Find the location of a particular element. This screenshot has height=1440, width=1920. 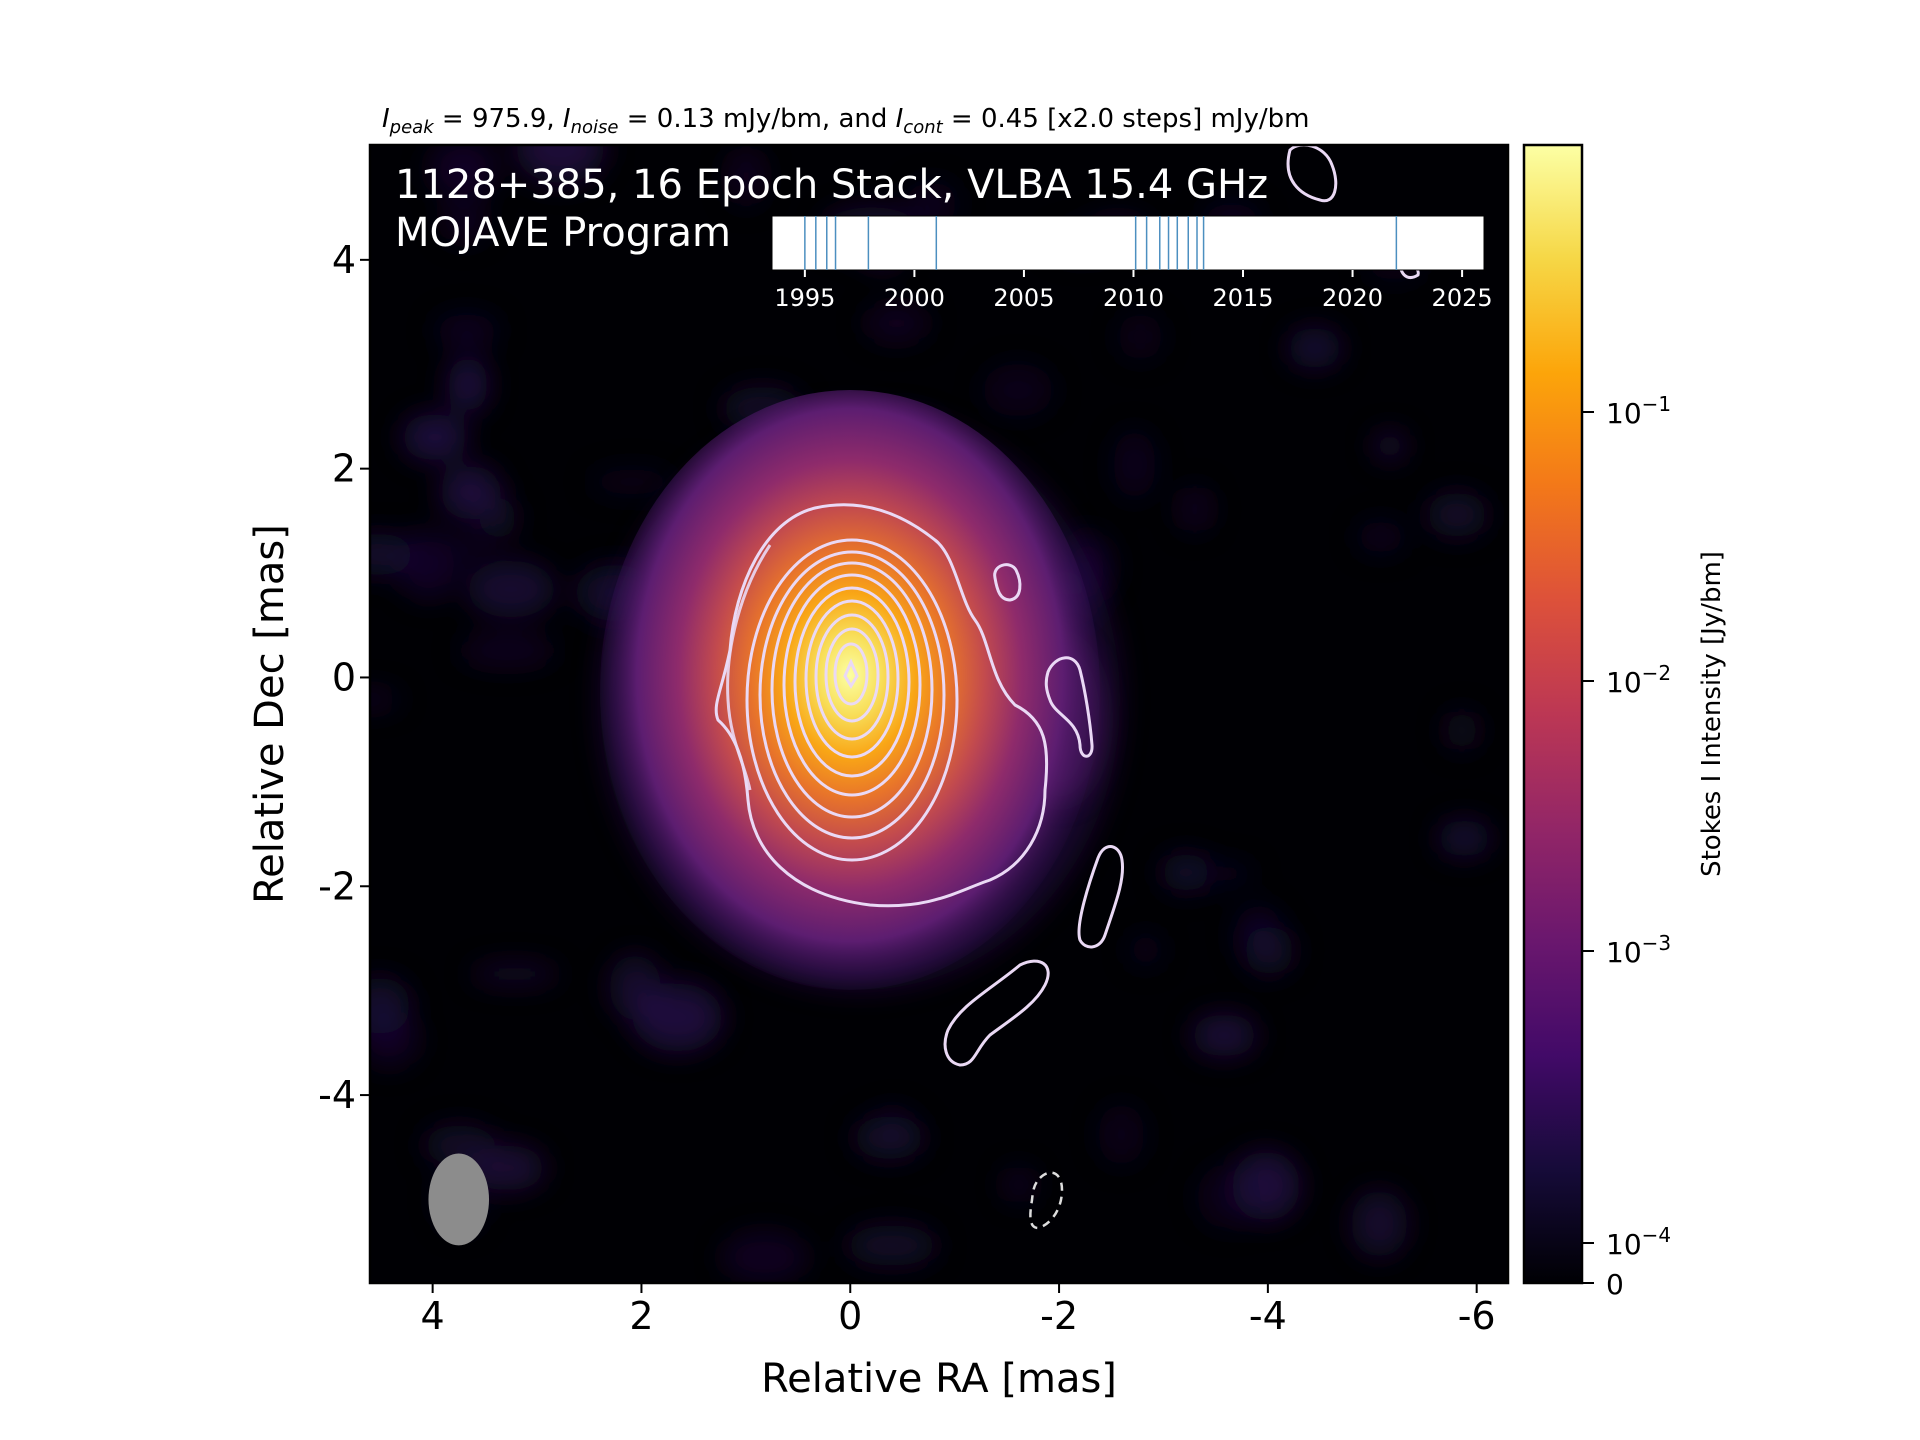

epoch-timeline: 1995 2000 2005 2010 2015 2020 2025 is located at coordinates (1132, 263).